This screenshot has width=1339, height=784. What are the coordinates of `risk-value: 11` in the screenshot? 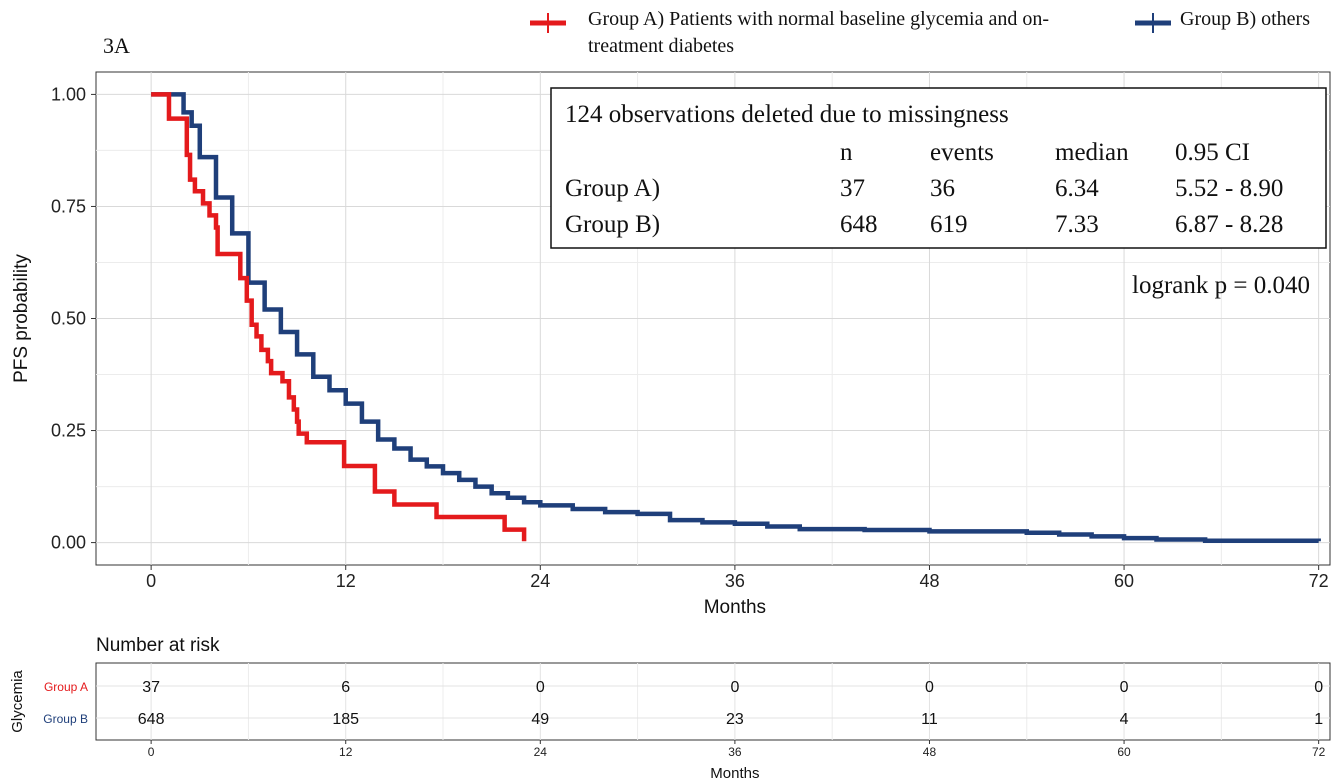 It's located at (929, 719).